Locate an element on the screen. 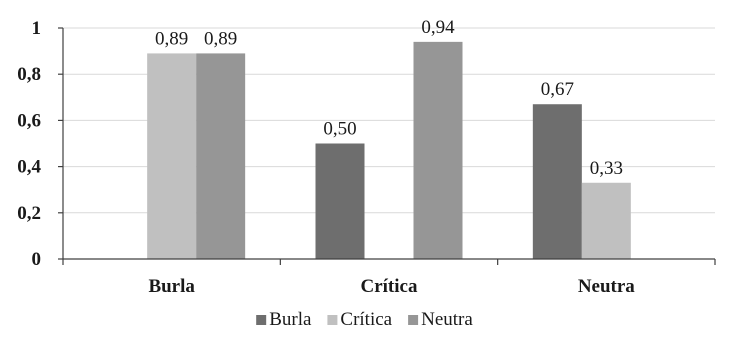  data-label: 0,94 is located at coordinates (438, 27).